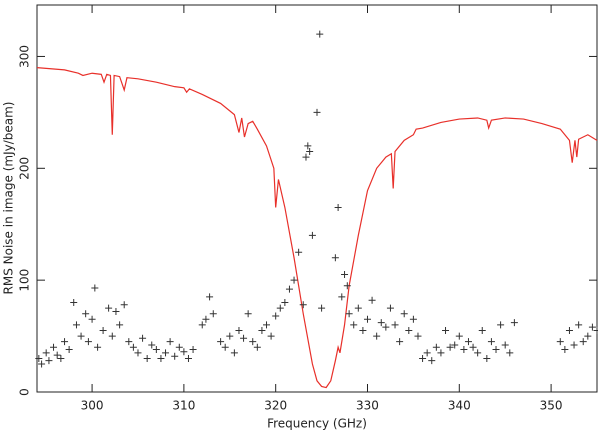 The width and height of the screenshot is (598, 434). Describe the element at coordinates (25, 392) in the screenshot. I see `y-tick-label: 0` at that location.